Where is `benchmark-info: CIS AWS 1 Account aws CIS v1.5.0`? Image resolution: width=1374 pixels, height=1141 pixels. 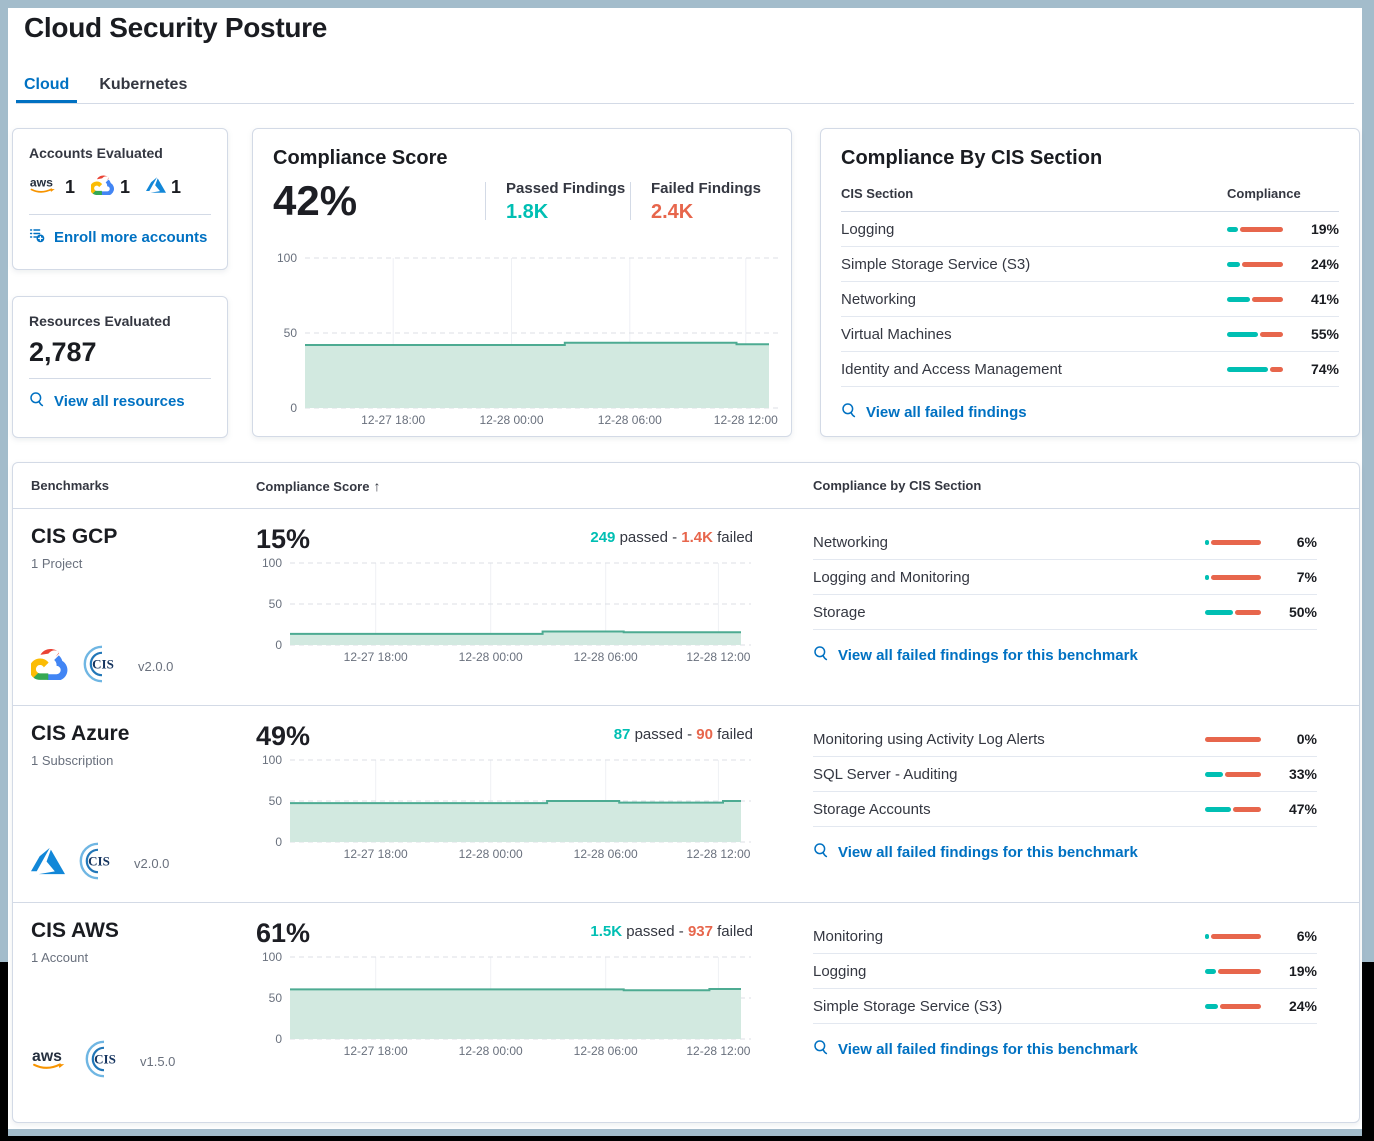
benchmark-info: CIS AWS 1 Account aws CIS v1.5.0 is located at coordinates (143, 1003).